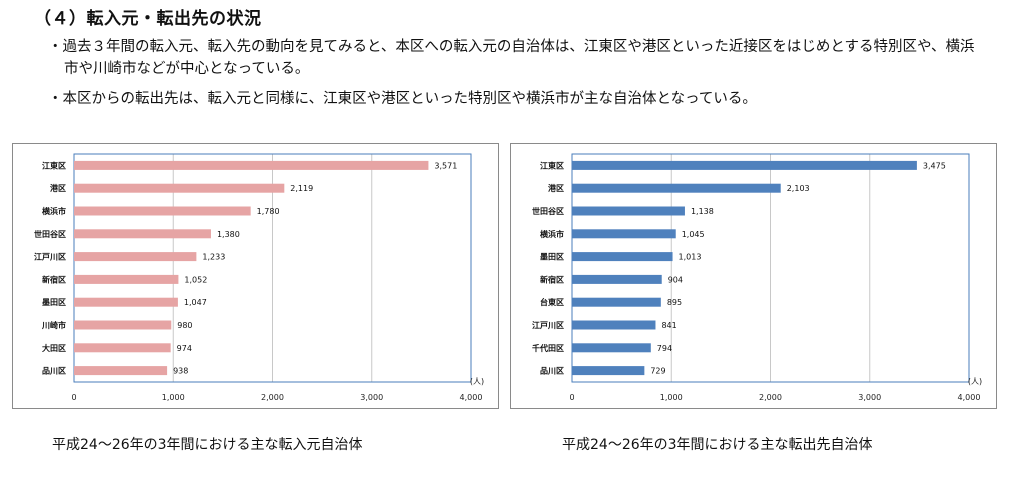 The image size is (1024, 488). What do you see at coordinates (477, 381) in the screenshot?
I see `inflow-unit-label: (人)` at bounding box center [477, 381].